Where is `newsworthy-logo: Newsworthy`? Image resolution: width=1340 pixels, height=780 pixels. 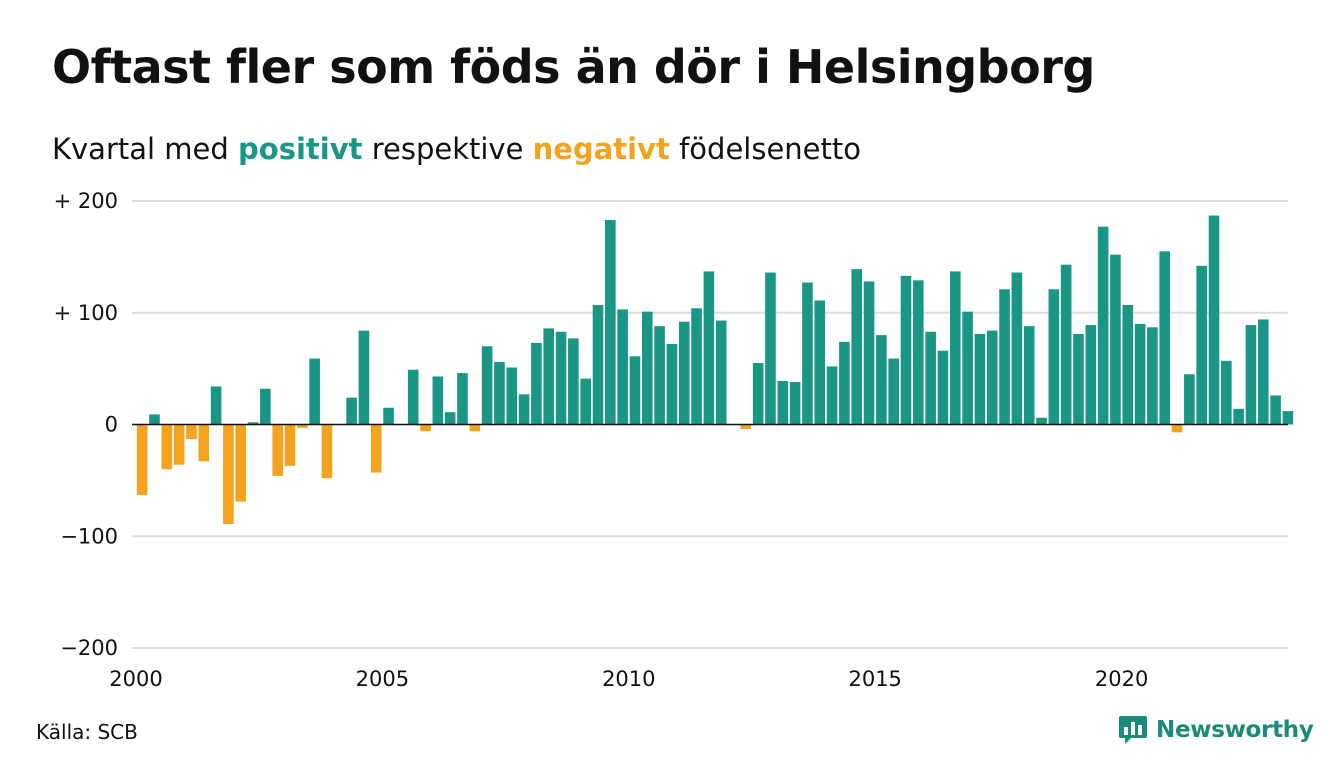
newsworthy-logo: Newsworthy is located at coordinates (1216, 730).